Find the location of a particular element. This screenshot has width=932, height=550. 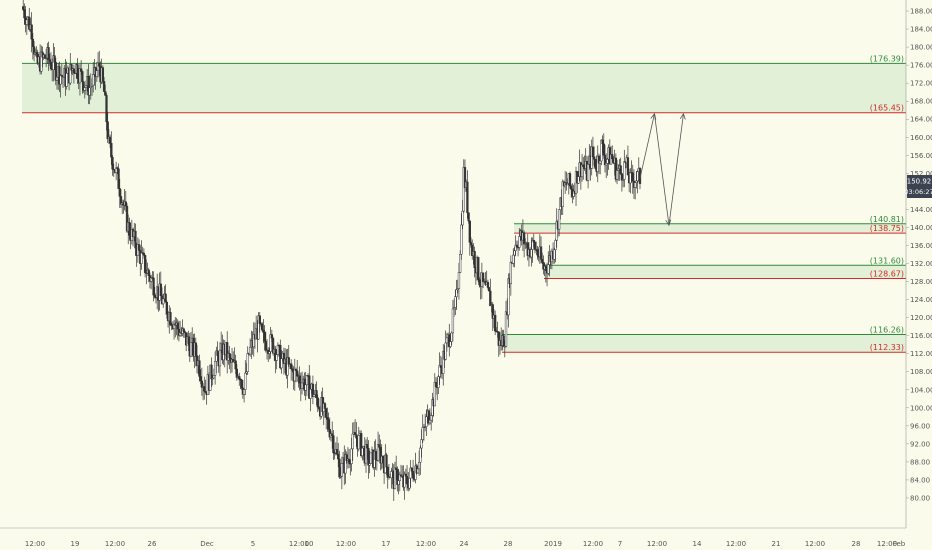

projection-line is located at coordinates (662, 169).